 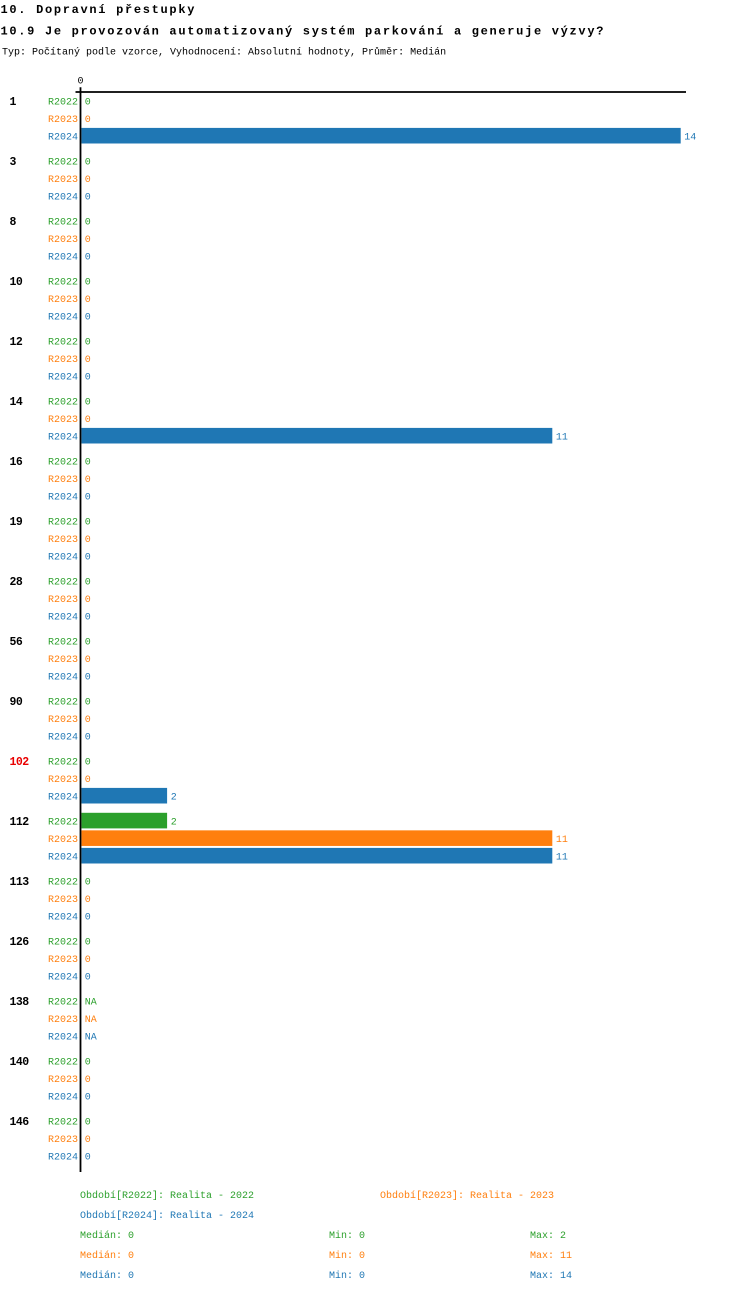 What do you see at coordinates (167, 1216) in the screenshot?
I see `svg-text: Období[R2024]: Realita - 2024` at bounding box center [167, 1216].